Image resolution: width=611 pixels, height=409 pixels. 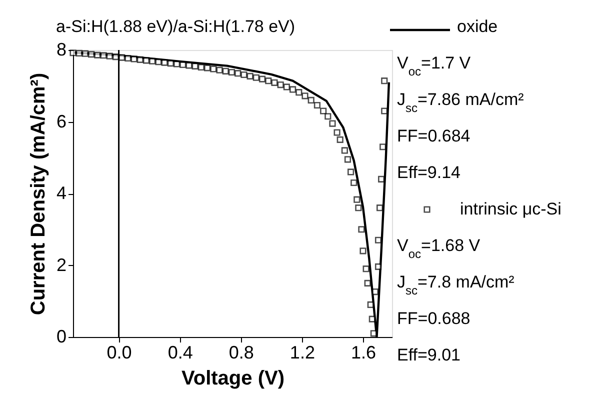 I want to click on y-tick-label: 4, so click(x=61, y=193).